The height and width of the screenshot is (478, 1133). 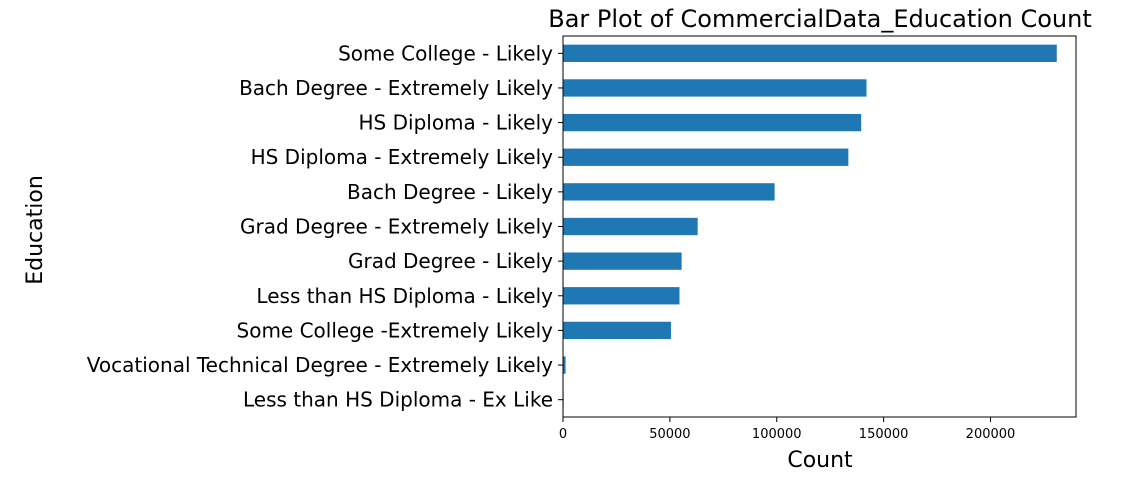 I want to click on x-tick-label: 150000, so click(x=884, y=434).